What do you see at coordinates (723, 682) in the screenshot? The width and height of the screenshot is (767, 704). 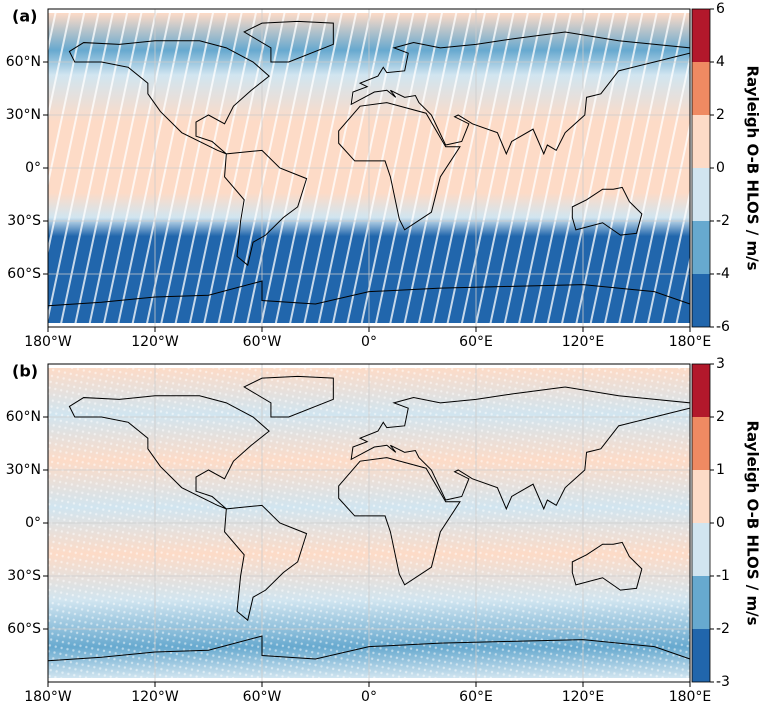 I see `colorbar-tick-label: -3` at bounding box center [723, 682].